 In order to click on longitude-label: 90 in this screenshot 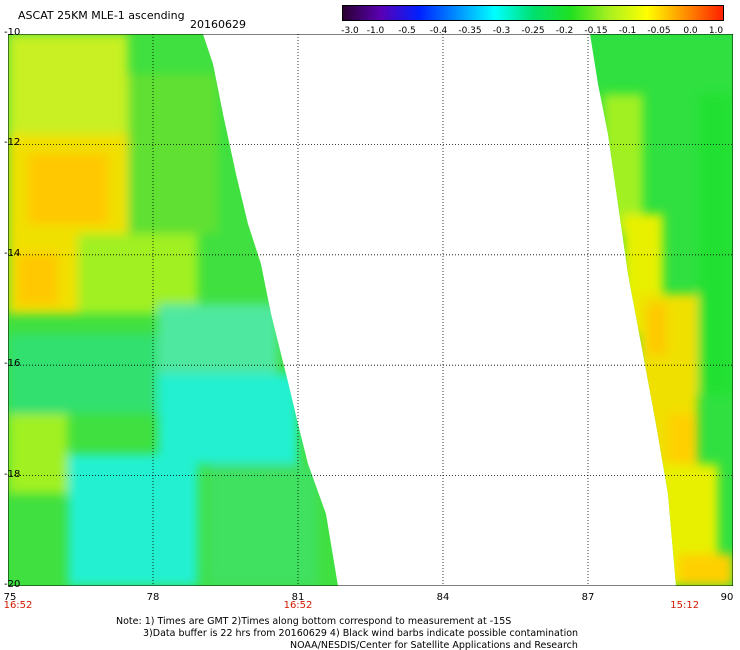, I will do `click(727, 597)`.